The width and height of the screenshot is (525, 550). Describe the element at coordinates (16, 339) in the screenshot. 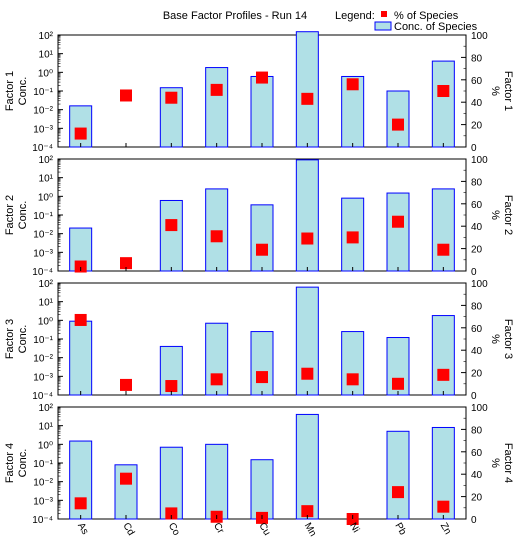

I see `left-axis-label: Factor 3Conc.` at that location.